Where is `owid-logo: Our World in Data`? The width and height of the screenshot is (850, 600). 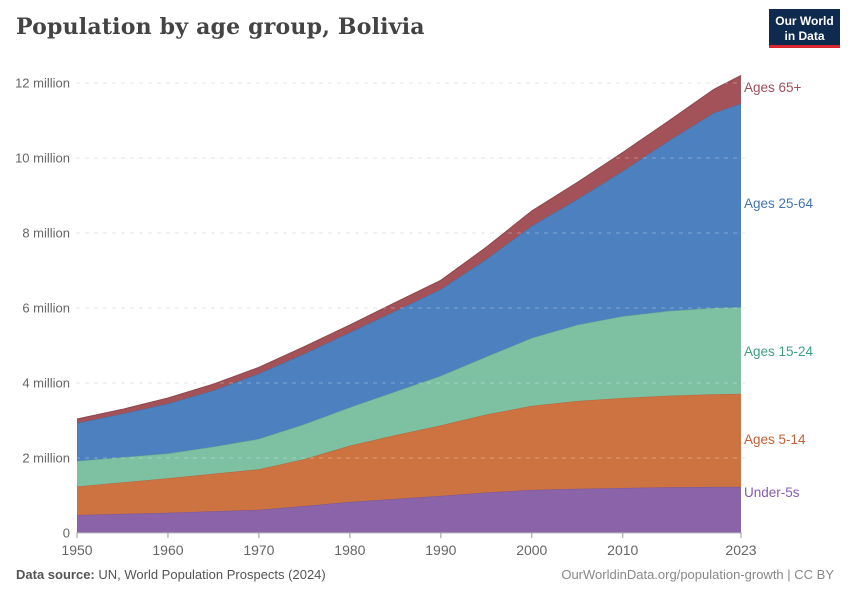
owid-logo: Our World in Data is located at coordinates (804, 28).